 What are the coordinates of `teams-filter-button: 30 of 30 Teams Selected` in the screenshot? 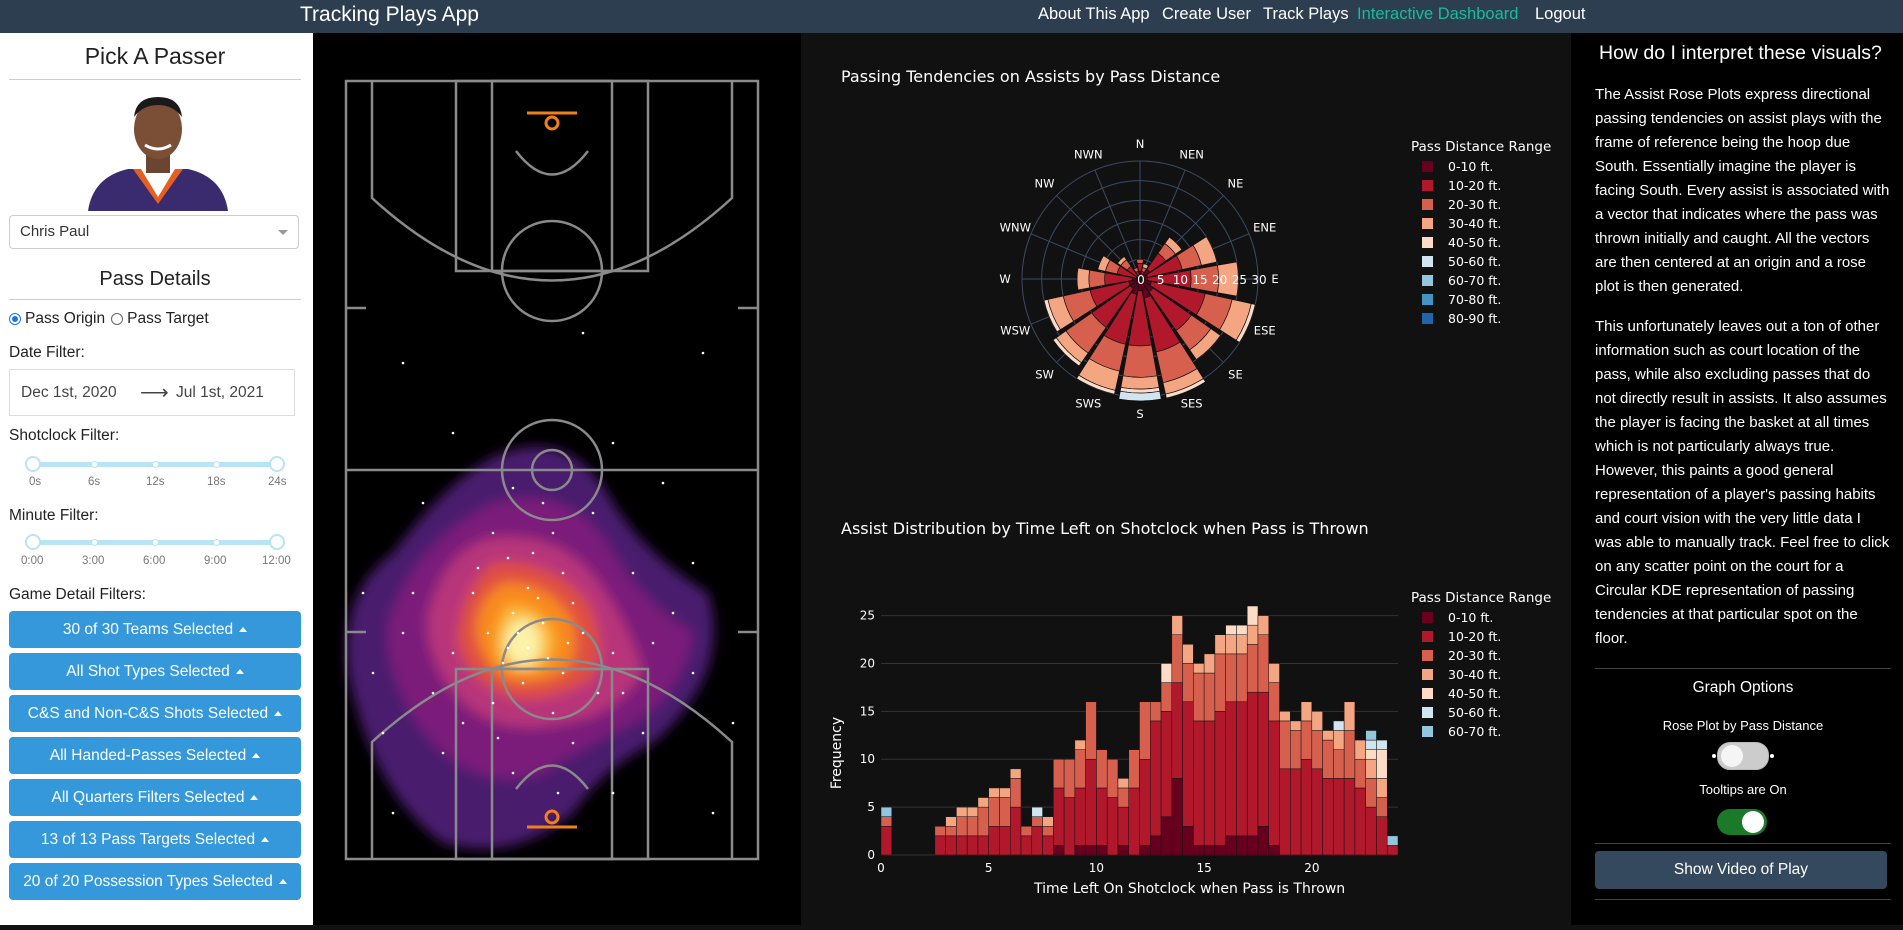 It's located at (155, 629).